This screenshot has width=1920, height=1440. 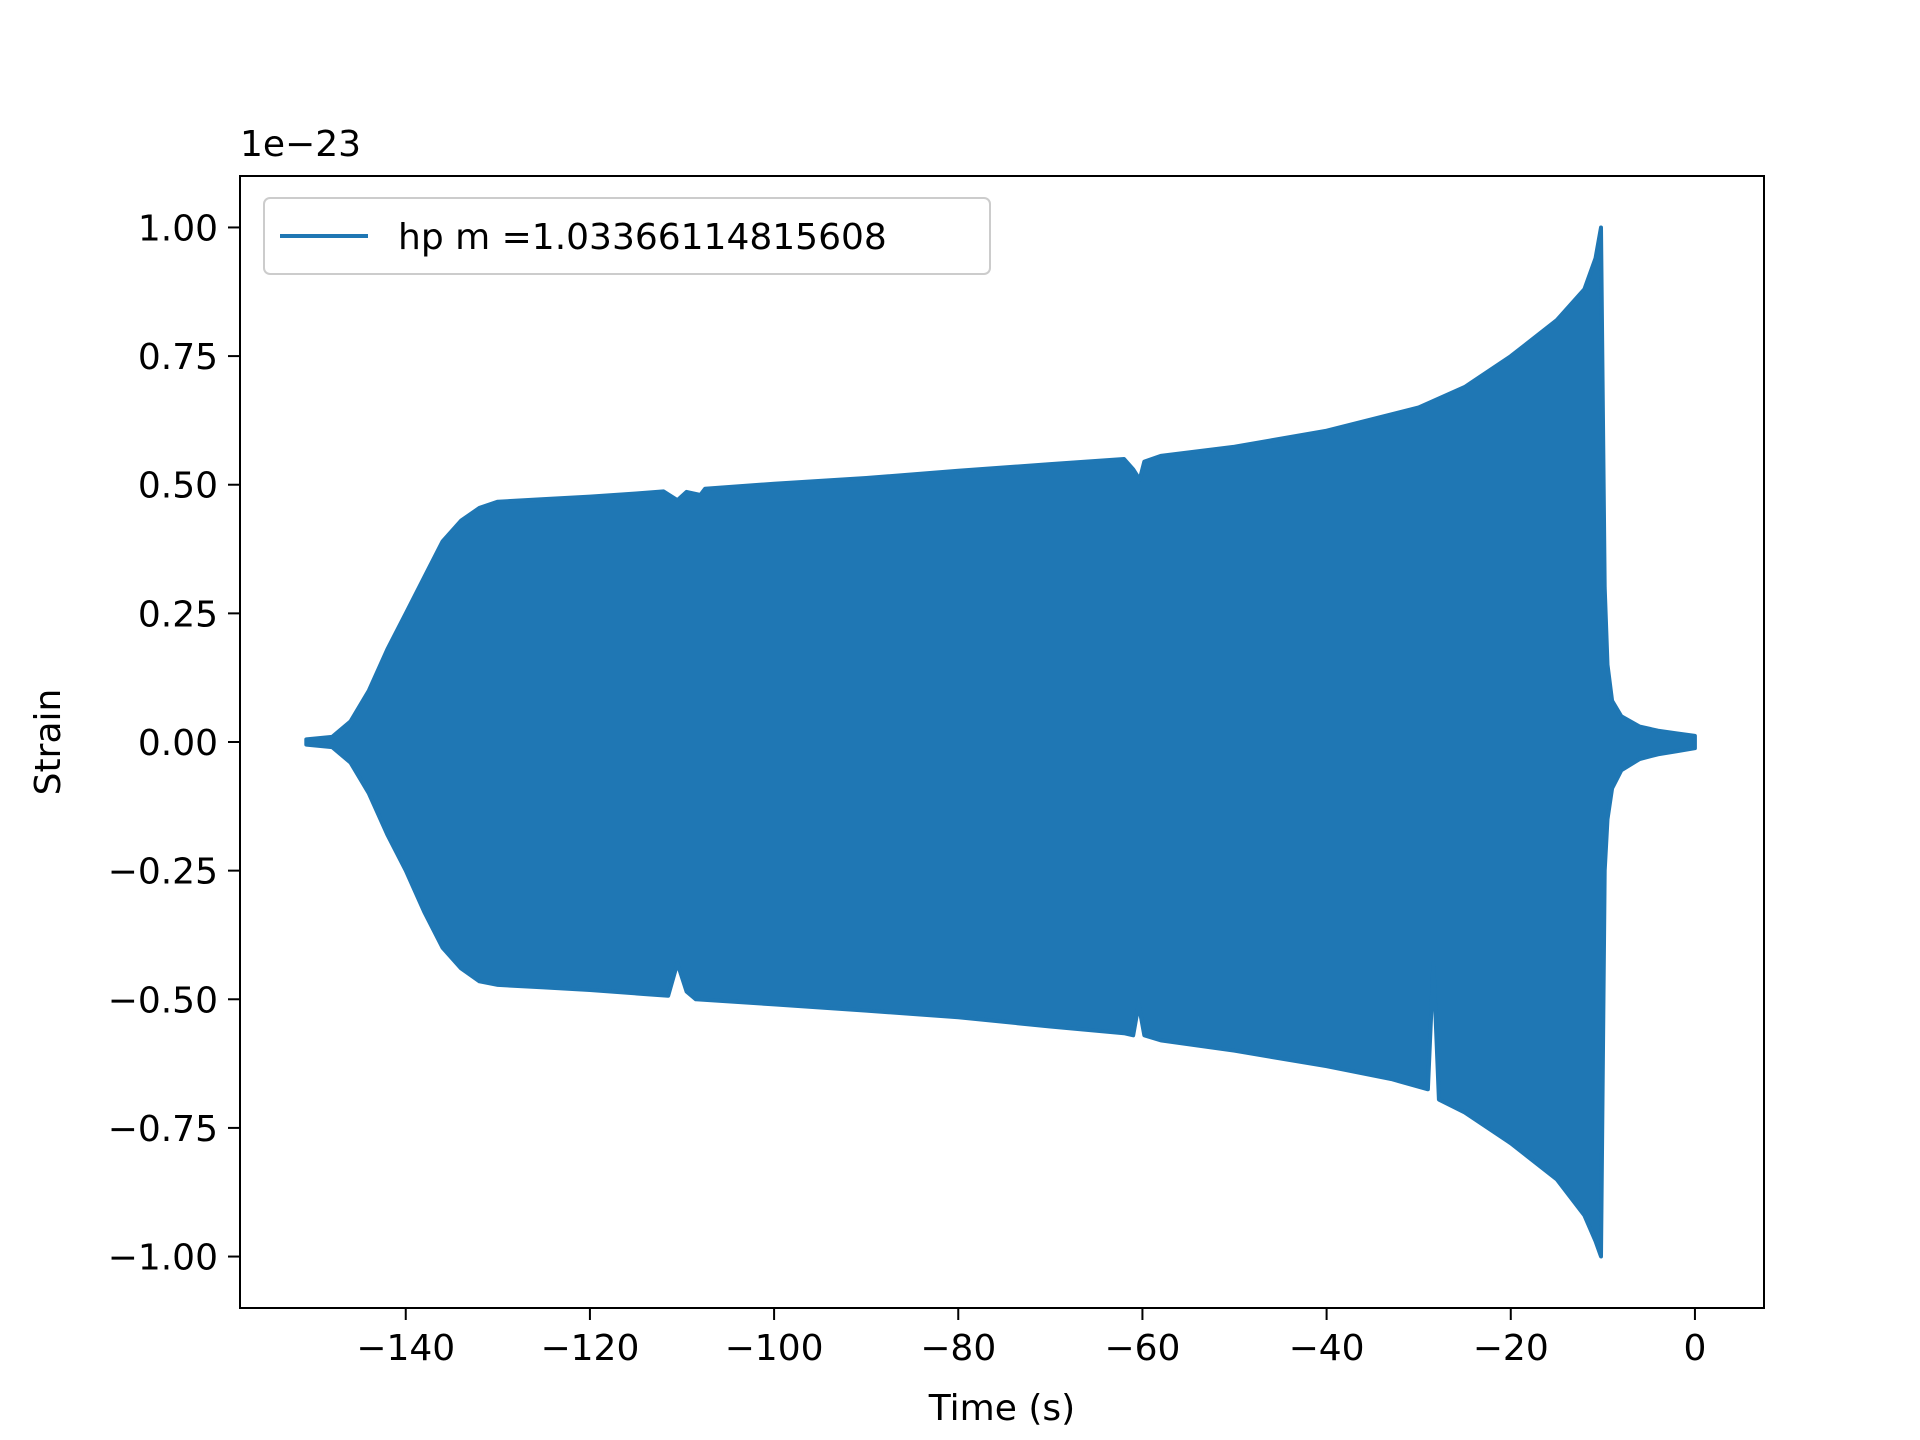 I want to click on x-tick-label: −120, so click(x=589, y=1348).